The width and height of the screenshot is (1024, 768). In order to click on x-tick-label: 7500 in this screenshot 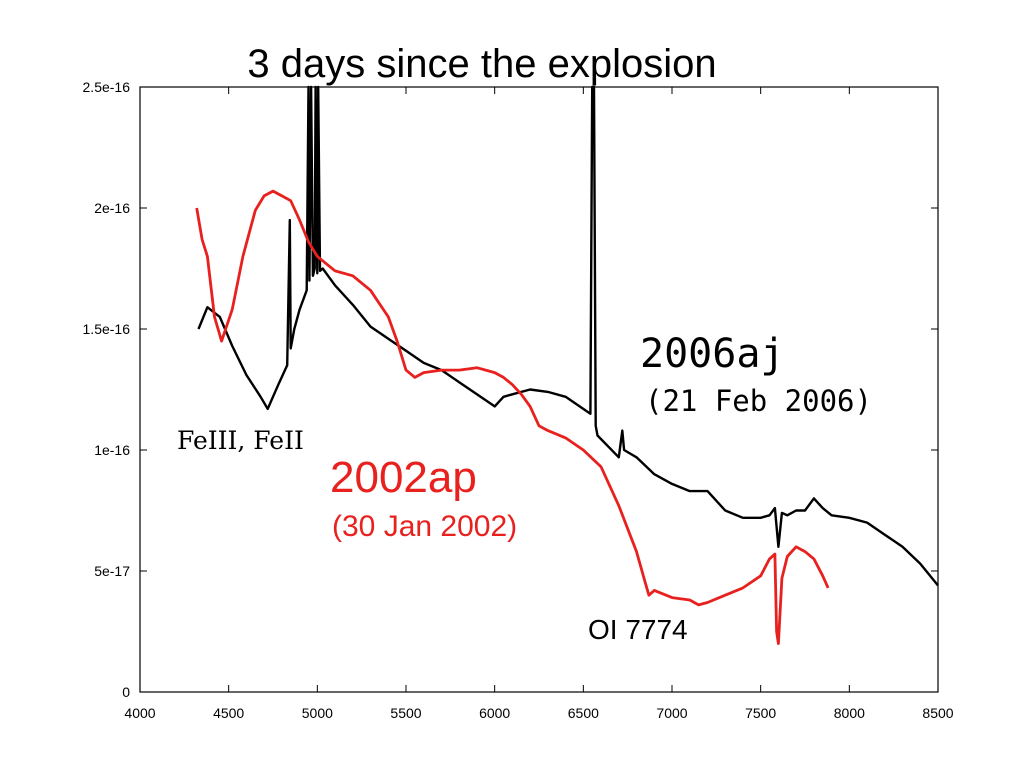, I will do `click(760, 713)`.